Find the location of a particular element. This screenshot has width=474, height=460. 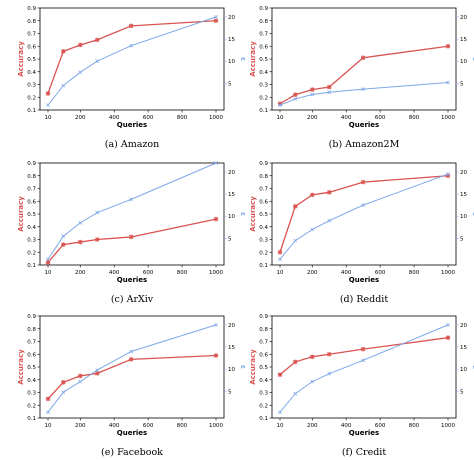

plot-frame is located at coordinates (132, 214).